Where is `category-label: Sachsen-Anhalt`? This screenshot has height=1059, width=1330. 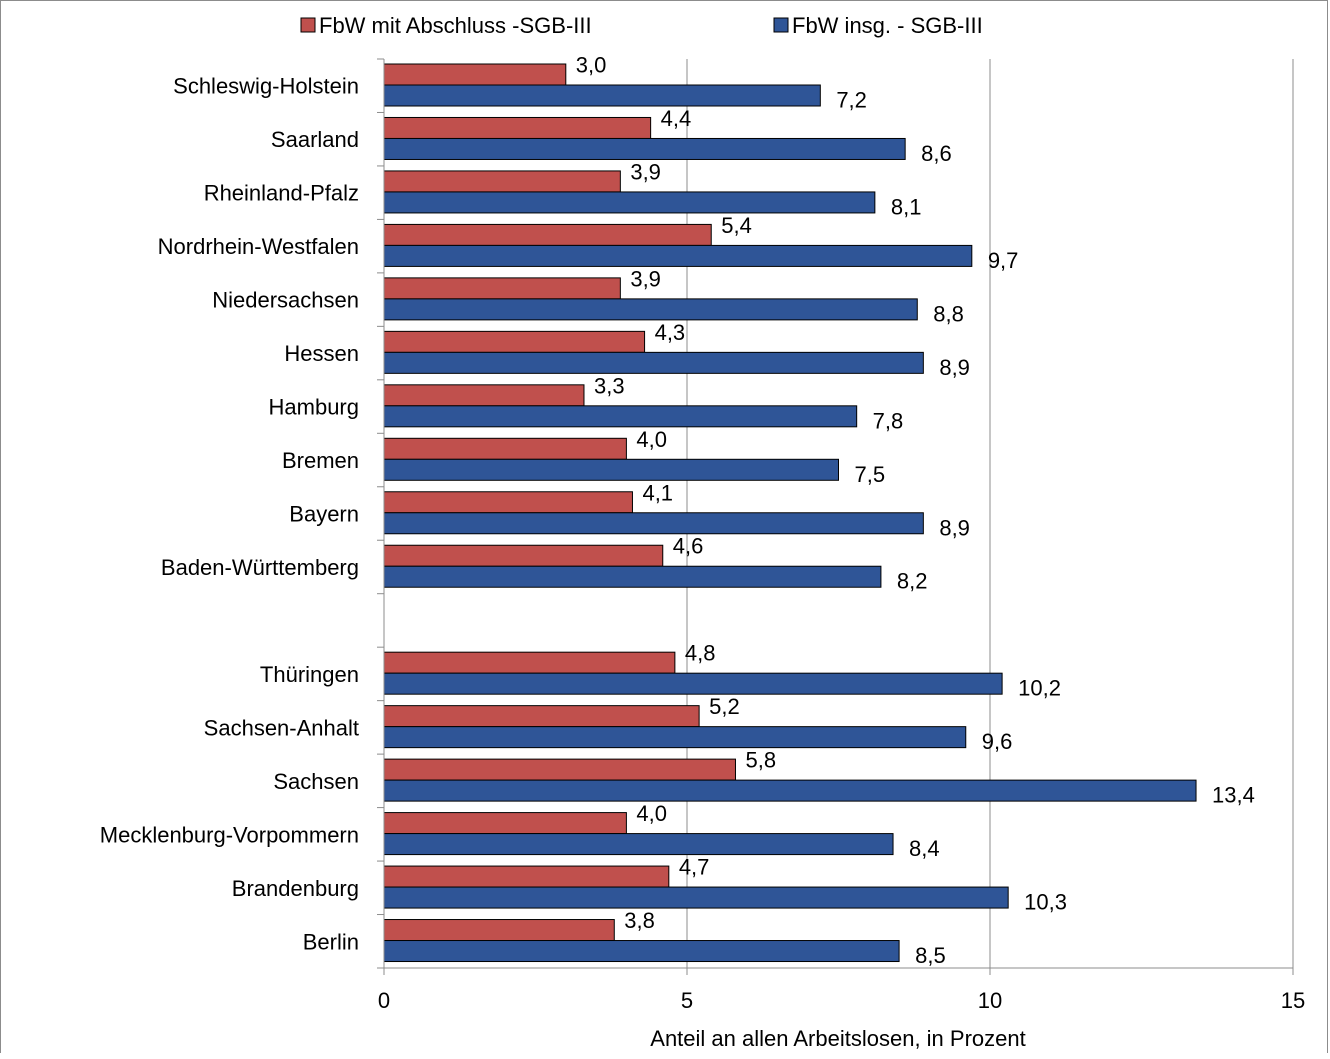
category-label: Sachsen-Anhalt is located at coordinates (281, 727).